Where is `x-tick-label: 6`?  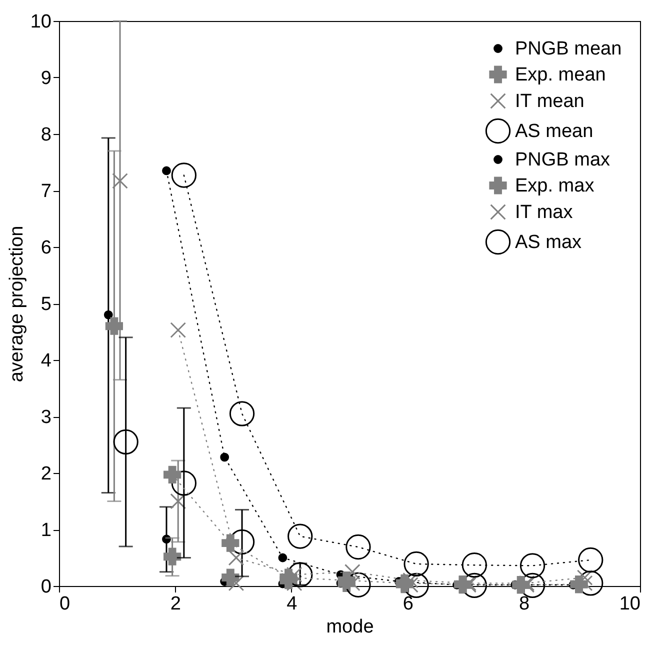 x-tick-label: 6 is located at coordinates (408, 604).